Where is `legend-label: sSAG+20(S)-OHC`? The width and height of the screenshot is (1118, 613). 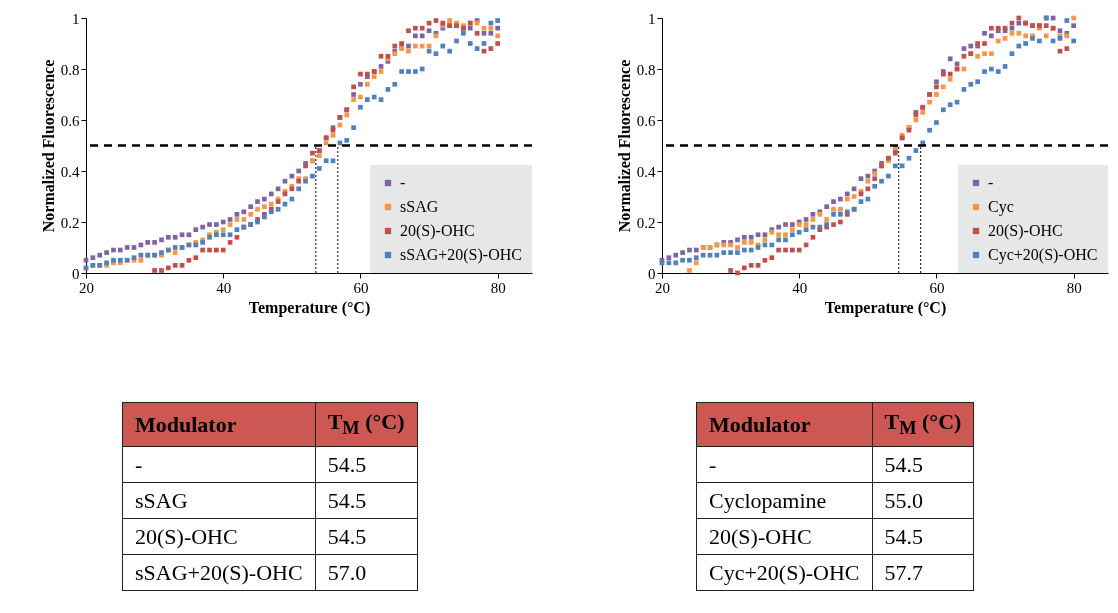
legend-label: sSAG+20(S)-OHC is located at coordinates (461, 255).